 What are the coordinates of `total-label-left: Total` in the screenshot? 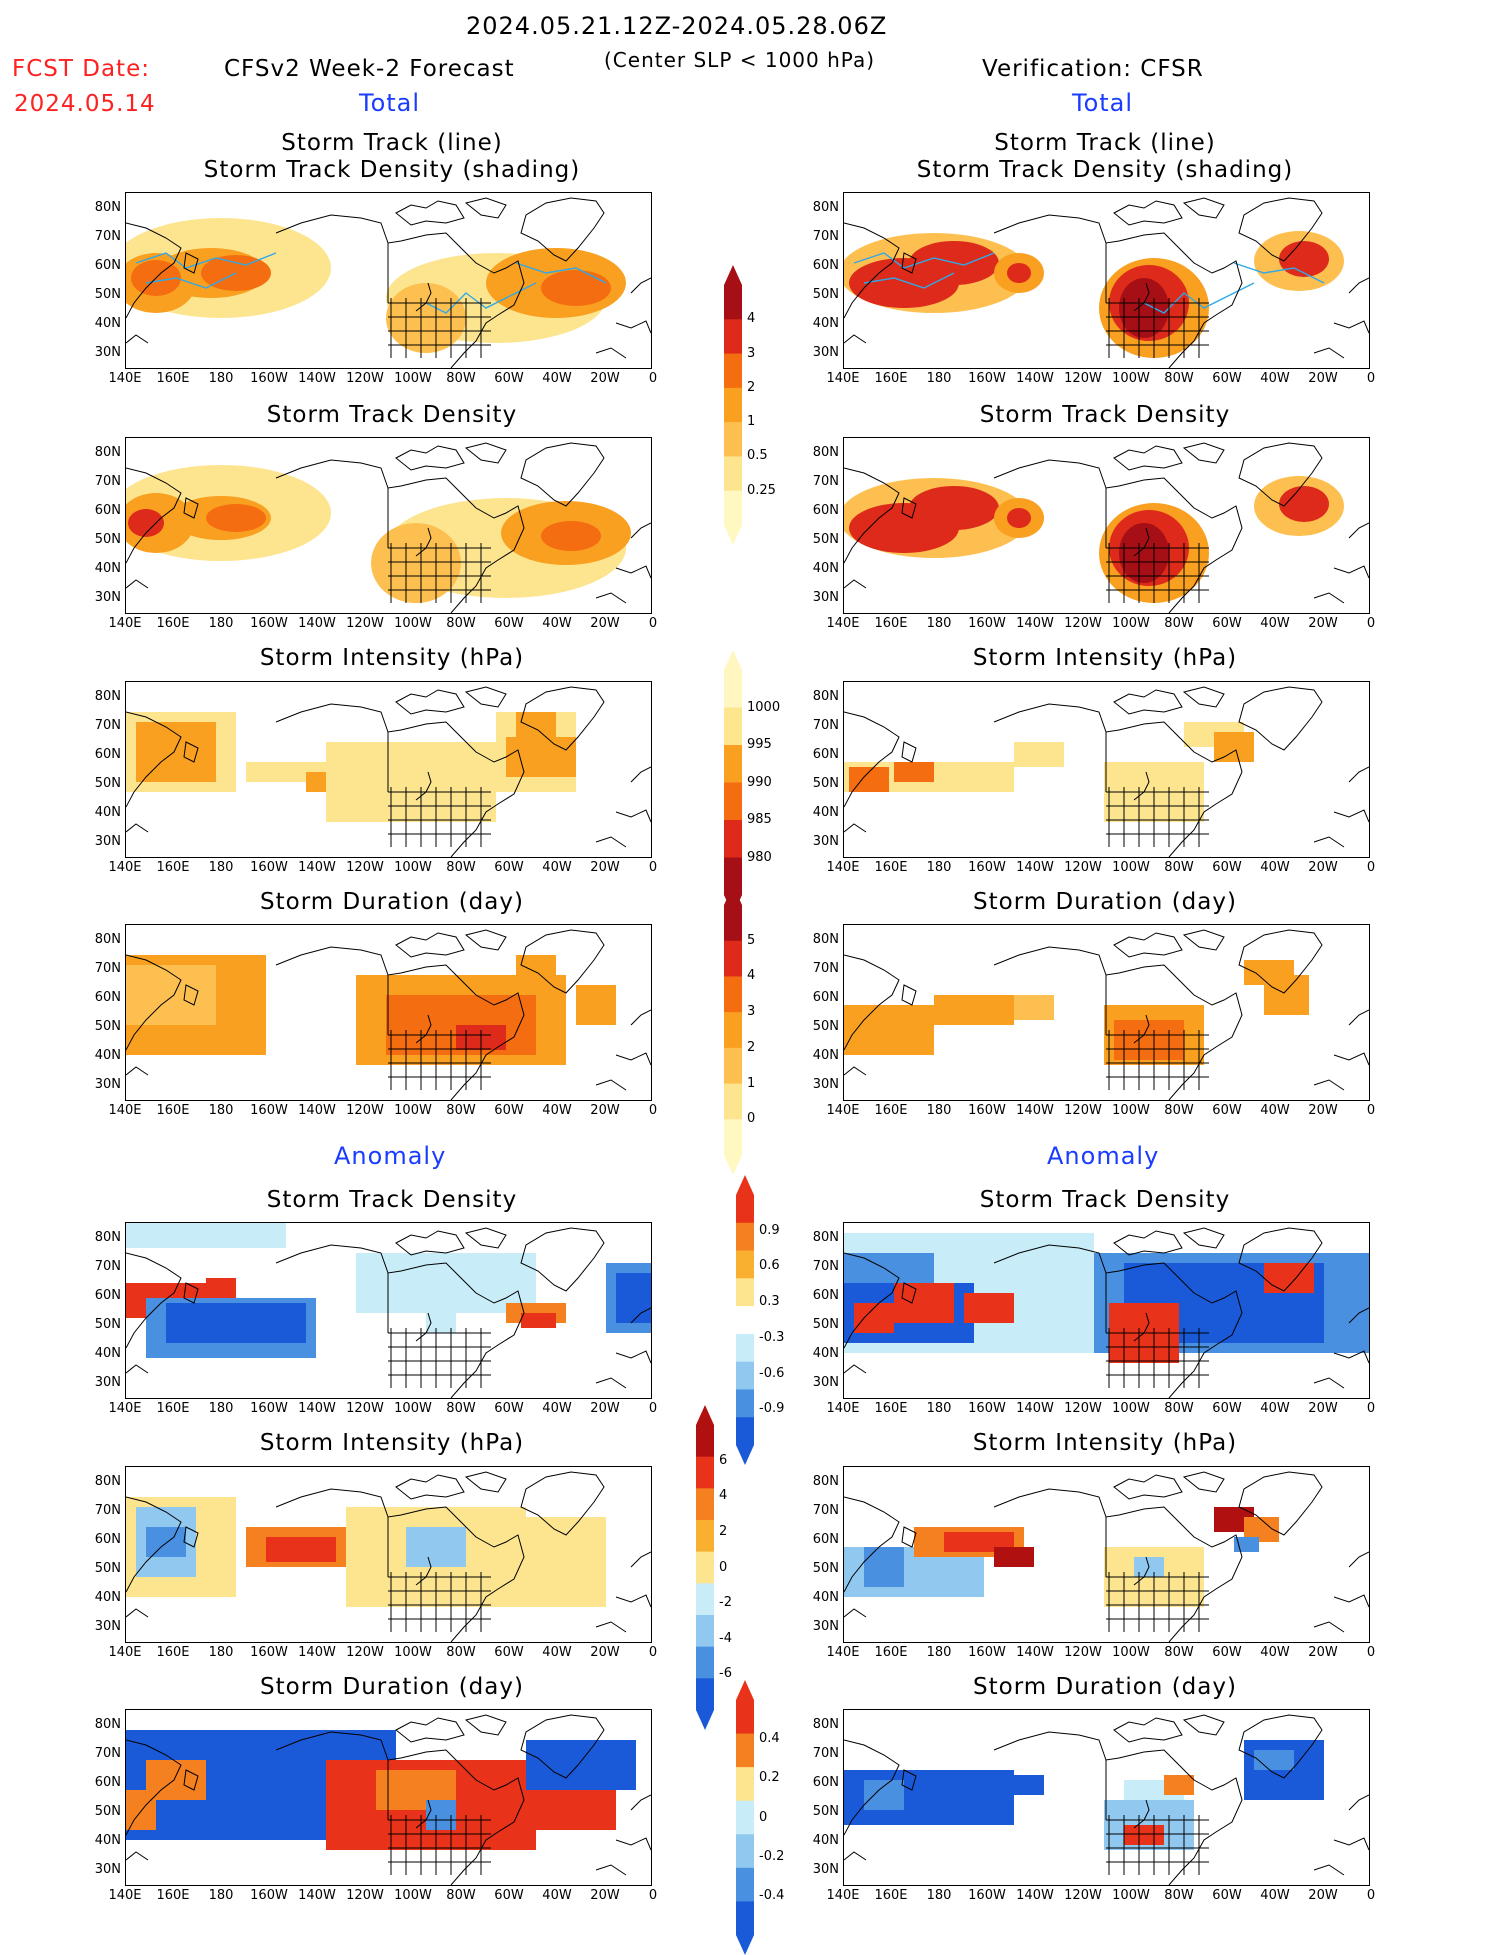 It's located at (390, 103).